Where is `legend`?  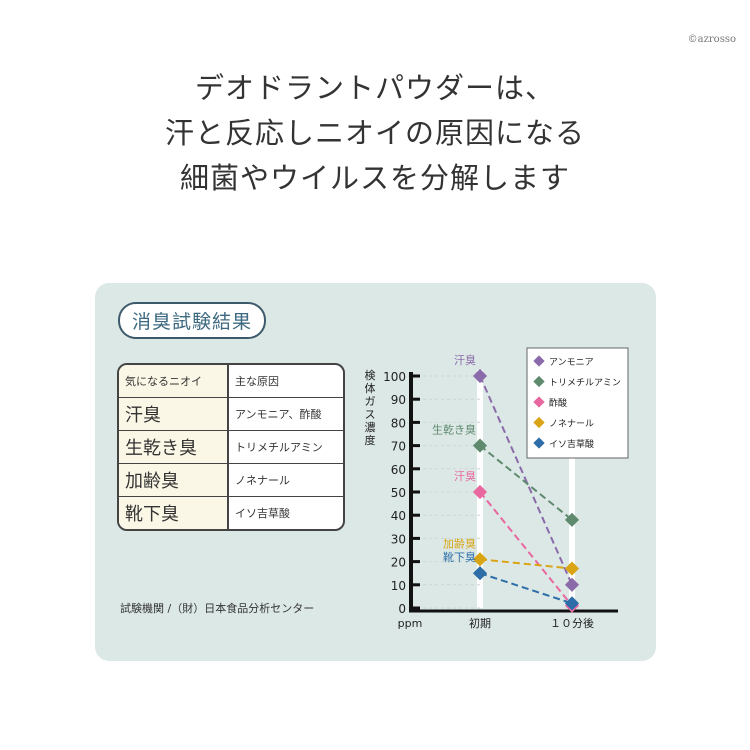 legend is located at coordinates (577, 403).